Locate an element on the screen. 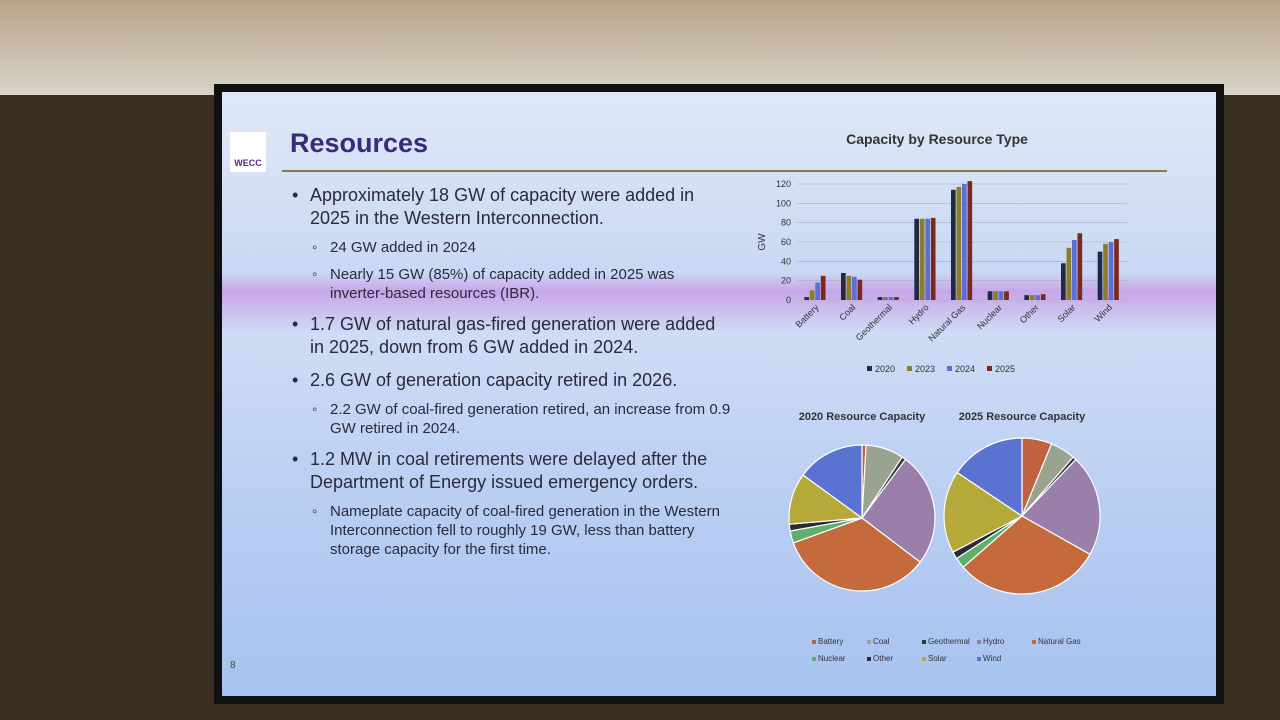  legend-label: 2025 is located at coordinates (1005, 369).